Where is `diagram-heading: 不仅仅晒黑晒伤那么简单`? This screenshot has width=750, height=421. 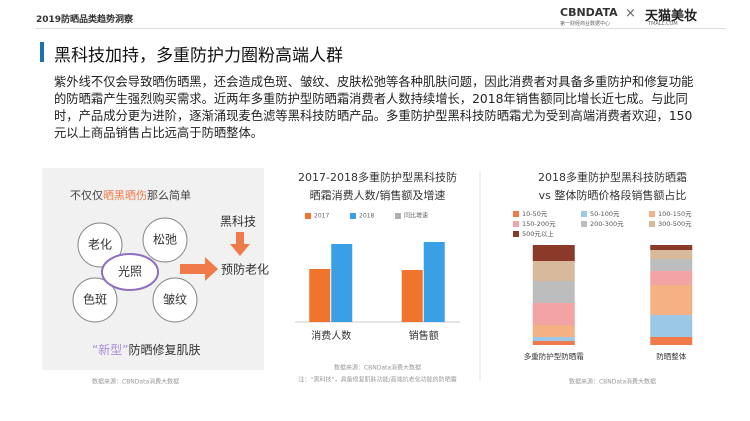 diagram-heading: 不仅仅晒黑晒伤那么简单 is located at coordinates (130, 195).